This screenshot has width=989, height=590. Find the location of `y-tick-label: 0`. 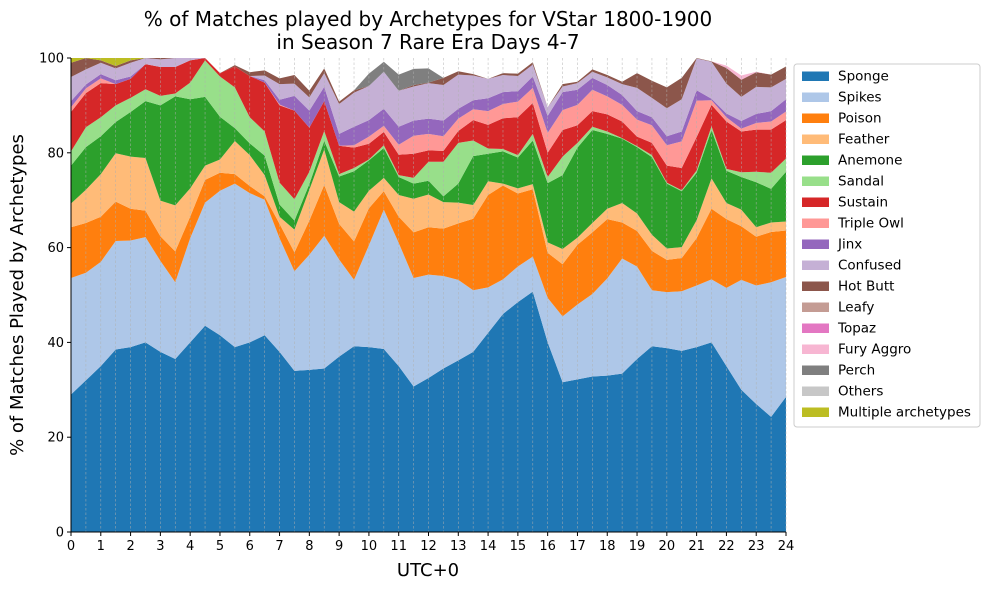

y-tick-label: 0 is located at coordinates (60, 533).